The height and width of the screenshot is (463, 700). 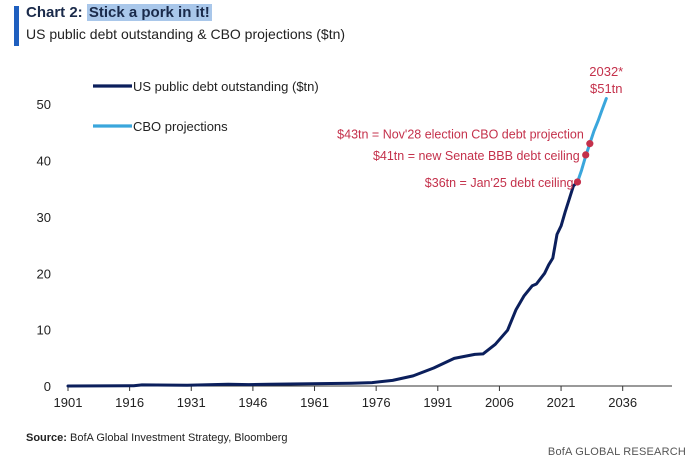 I want to click on x-tick-label: 1931, so click(x=191, y=402).